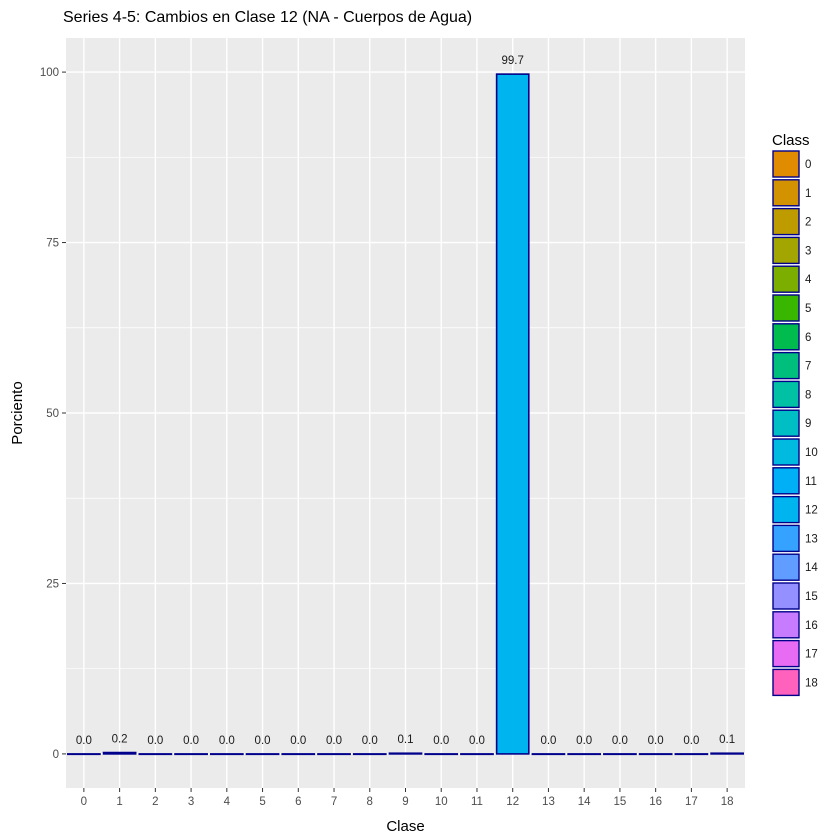 The width and height of the screenshot is (840, 840). Describe the element at coordinates (49, 73) in the screenshot. I see `y-tick-label: 100` at that location.